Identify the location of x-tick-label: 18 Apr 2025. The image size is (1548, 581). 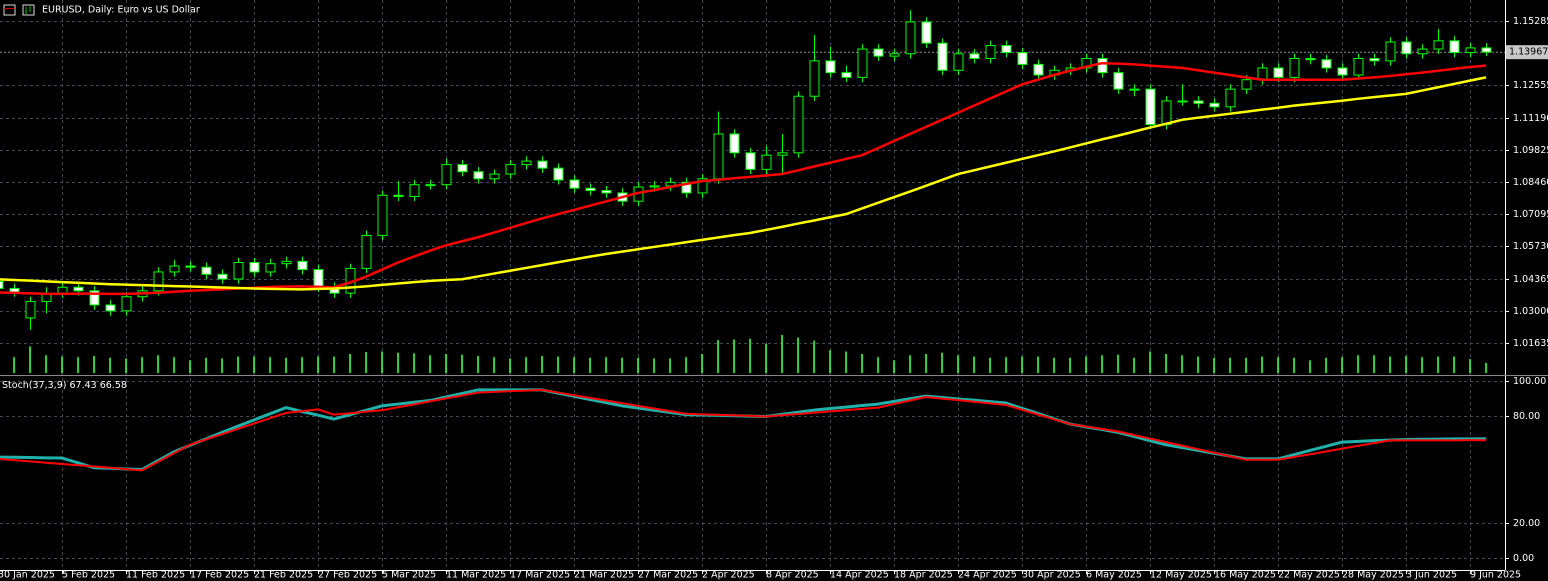
(923, 575).